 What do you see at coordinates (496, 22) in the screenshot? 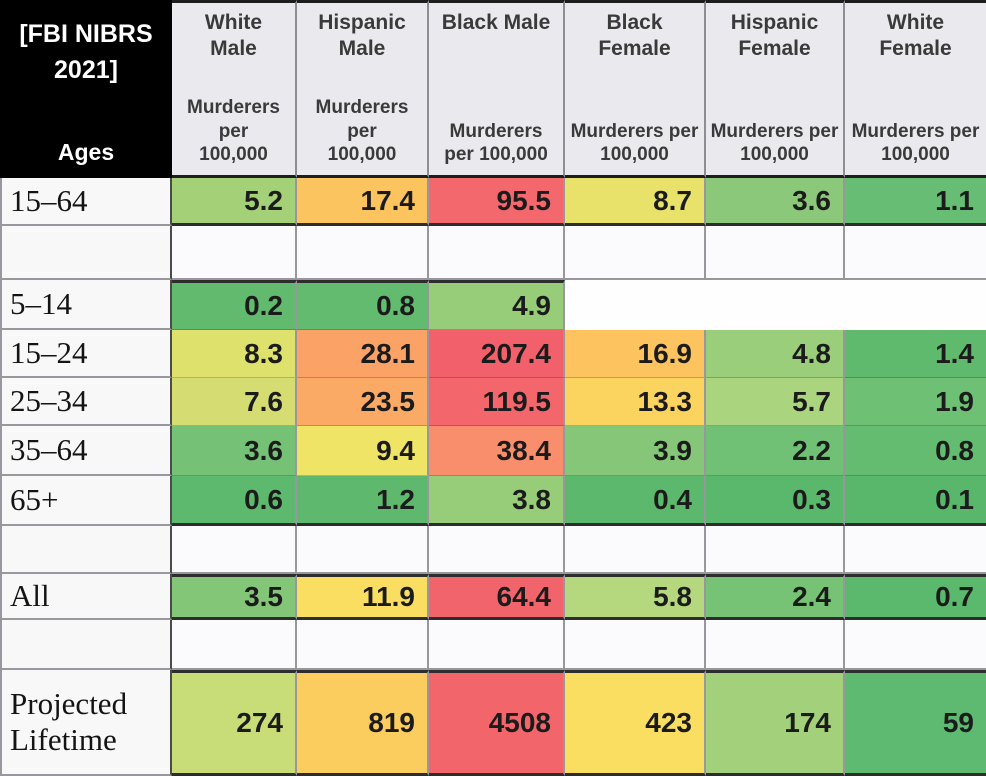
I see `column-label: Black Male` at bounding box center [496, 22].